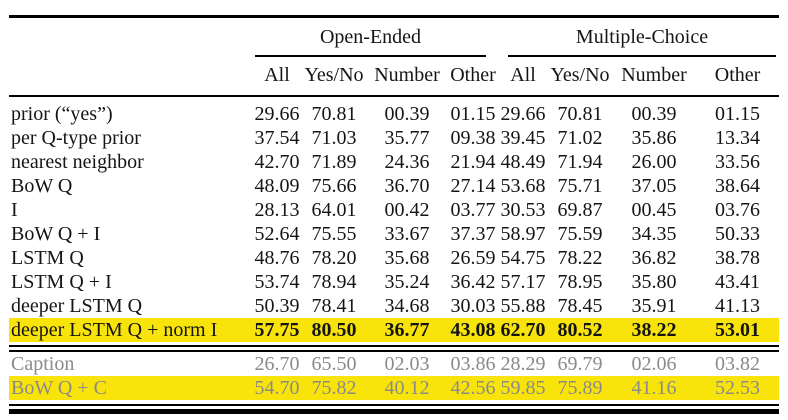  Describe the element at coordinates (523, 138) in the screenshot. I see `cell-value: 39.45` at that location.